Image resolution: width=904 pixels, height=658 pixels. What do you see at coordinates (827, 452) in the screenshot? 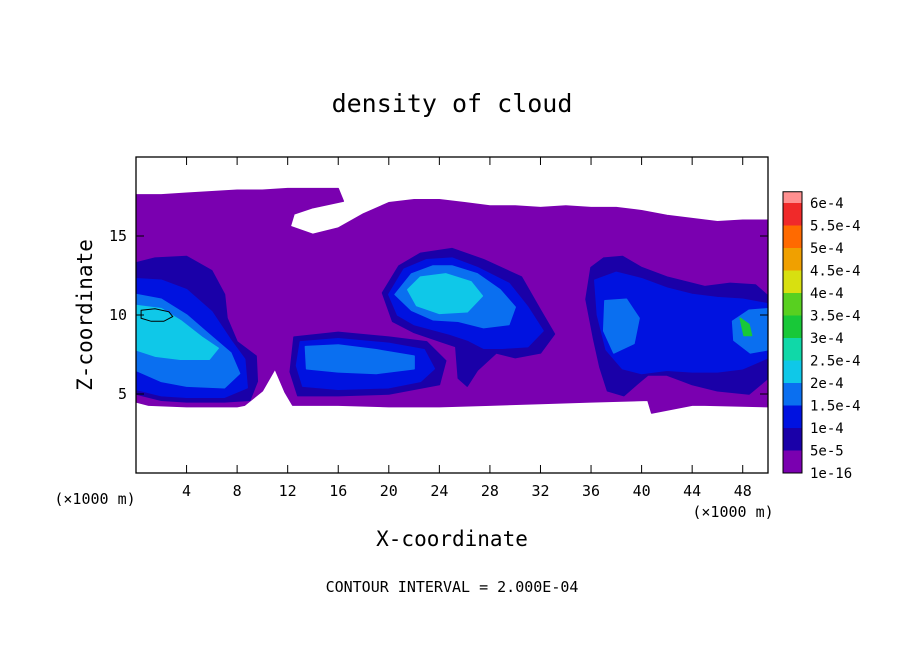
I see `colorbar-tick-label: 5e-5` at bounding box center [827, 452].